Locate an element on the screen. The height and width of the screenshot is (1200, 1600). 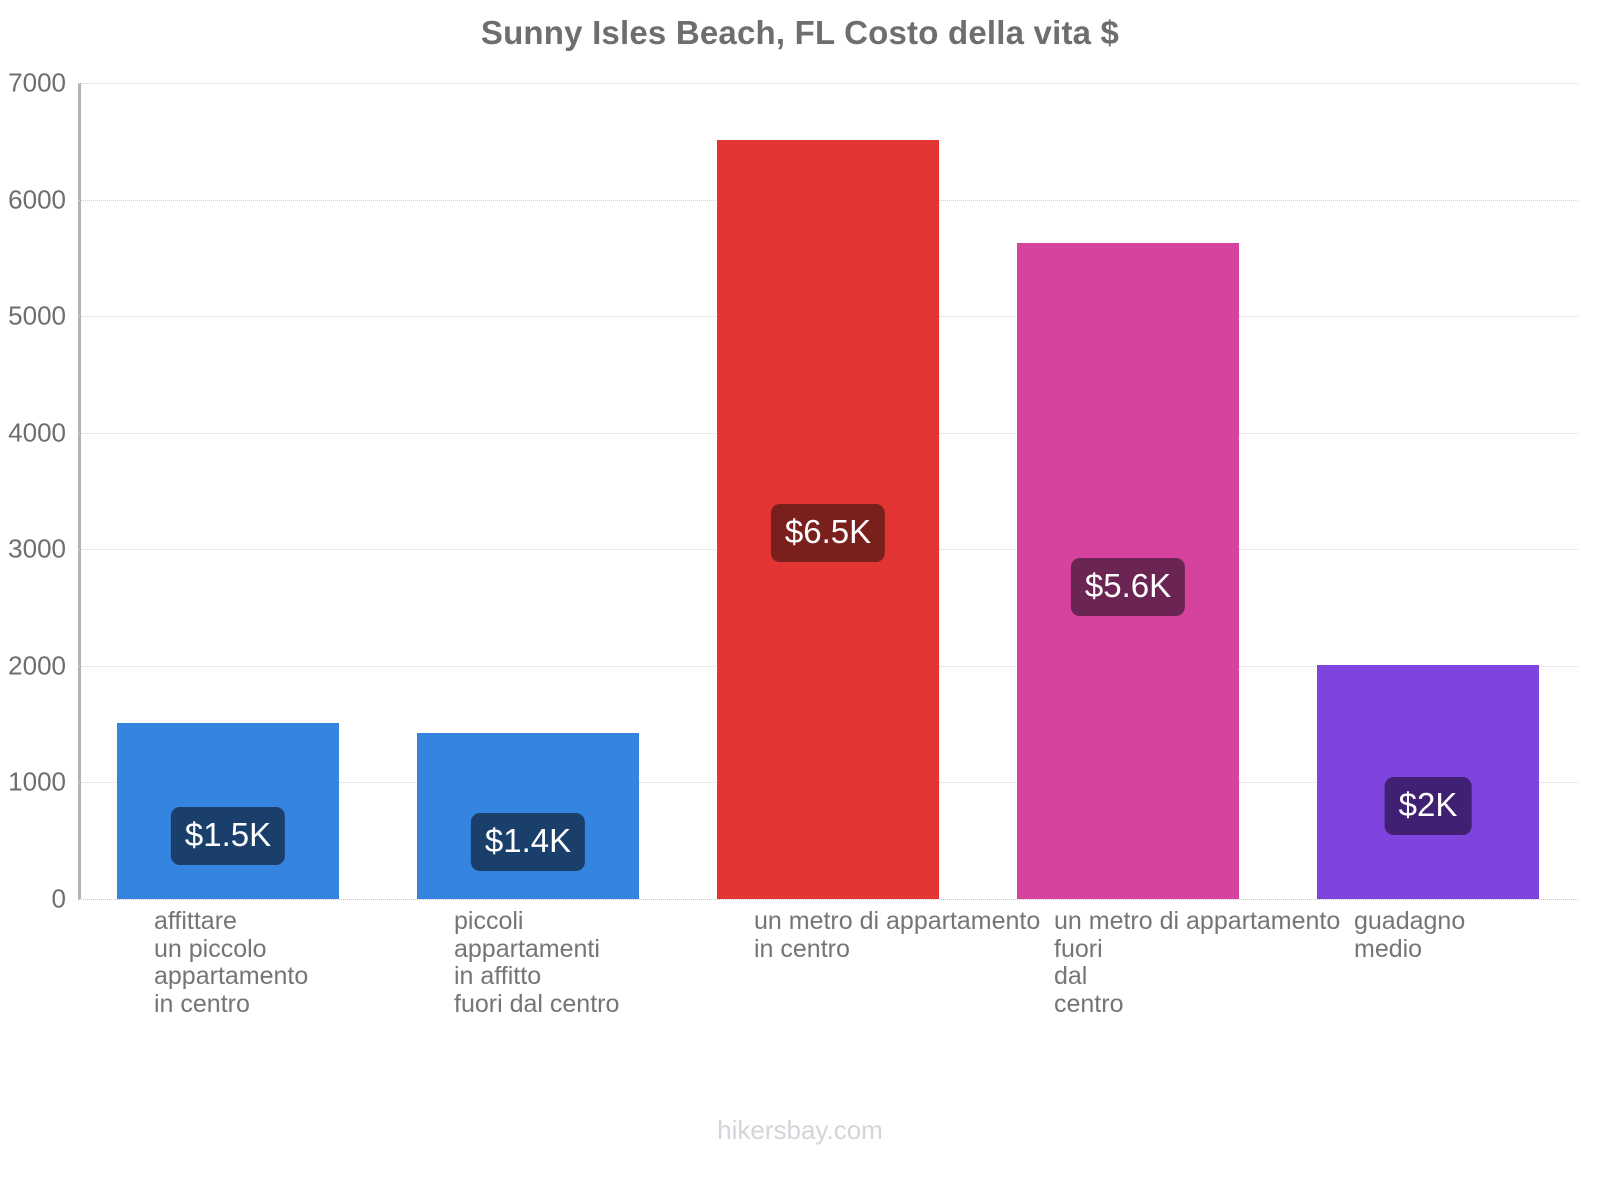
y-axis-tick-label: 4000 is located at coordinates (37, 432).